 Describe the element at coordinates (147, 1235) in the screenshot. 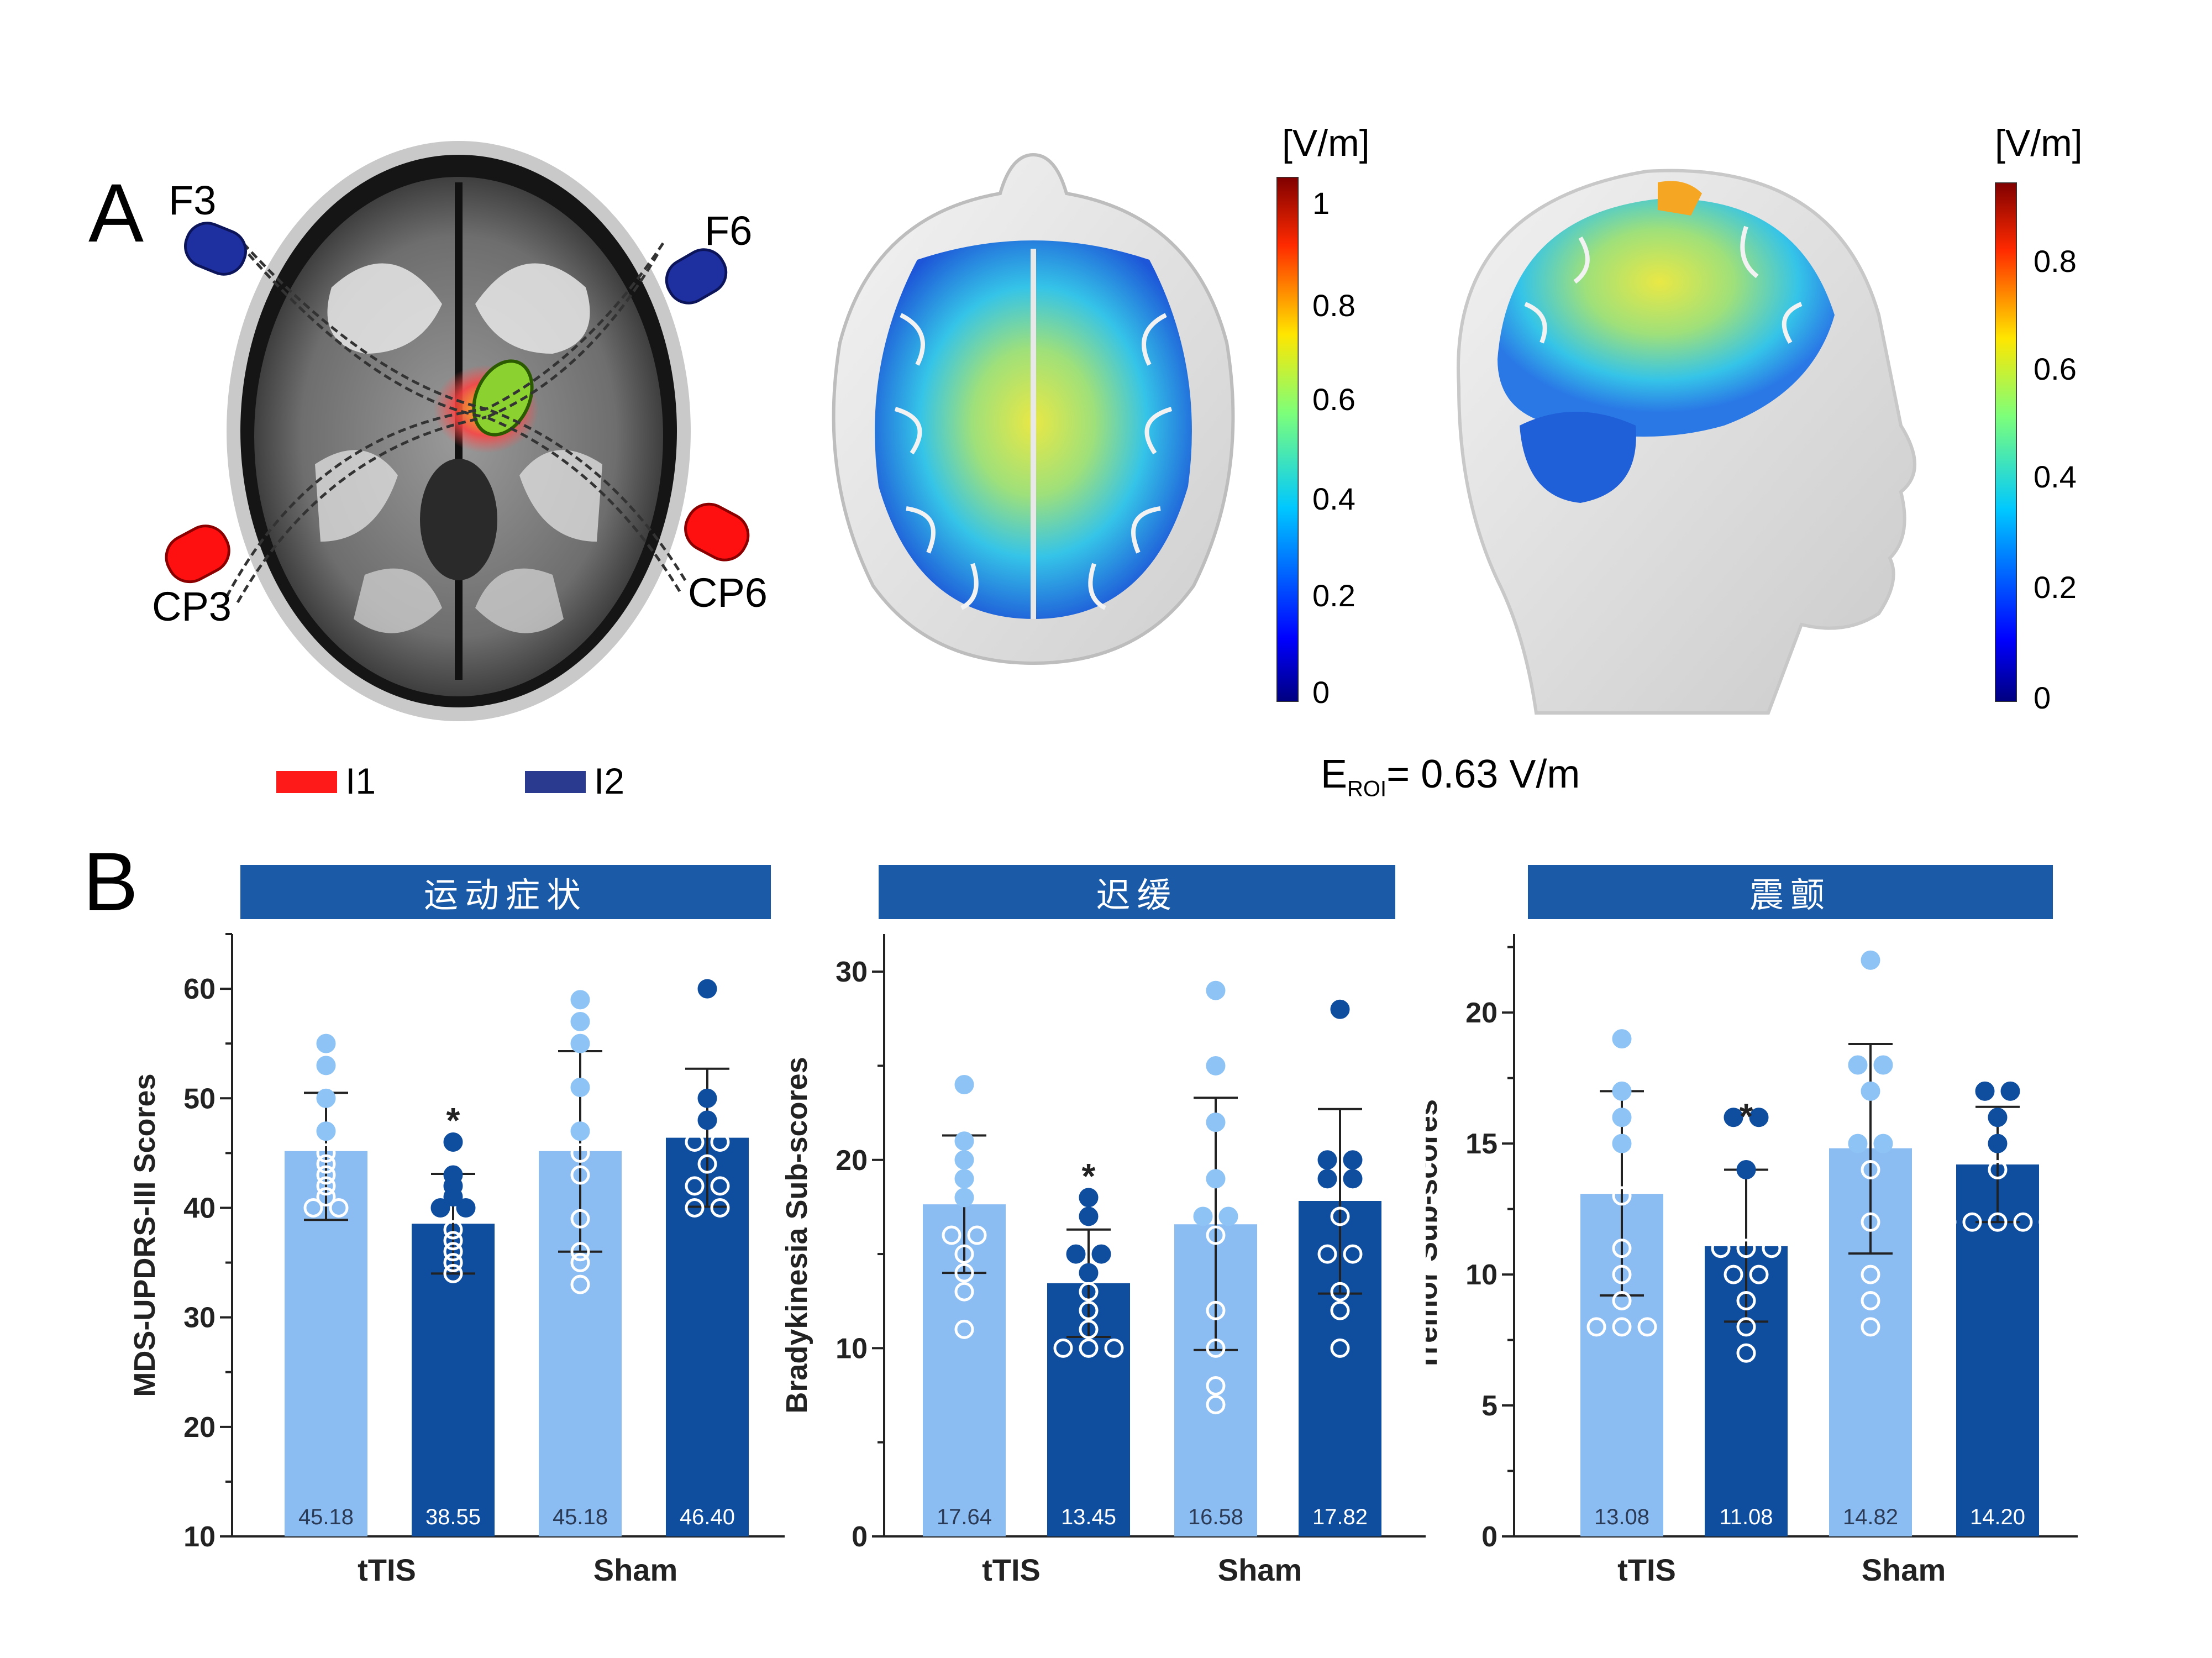

I see `y-axis-label: MDS-UPDRS-III Scores` at that location.